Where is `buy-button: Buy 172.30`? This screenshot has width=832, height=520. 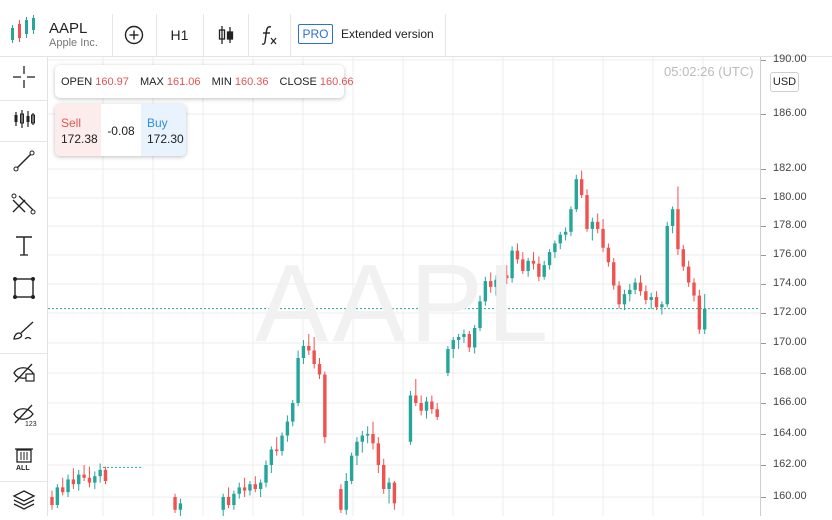 buy-button: Buy 172.30 is located at coordinates (163, 130).